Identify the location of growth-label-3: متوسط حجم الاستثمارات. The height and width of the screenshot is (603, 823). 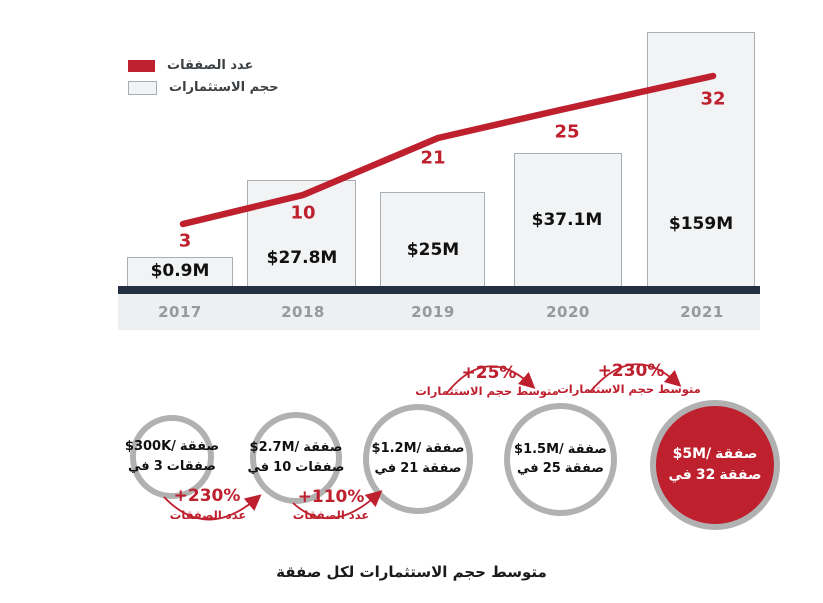
(487, 391).